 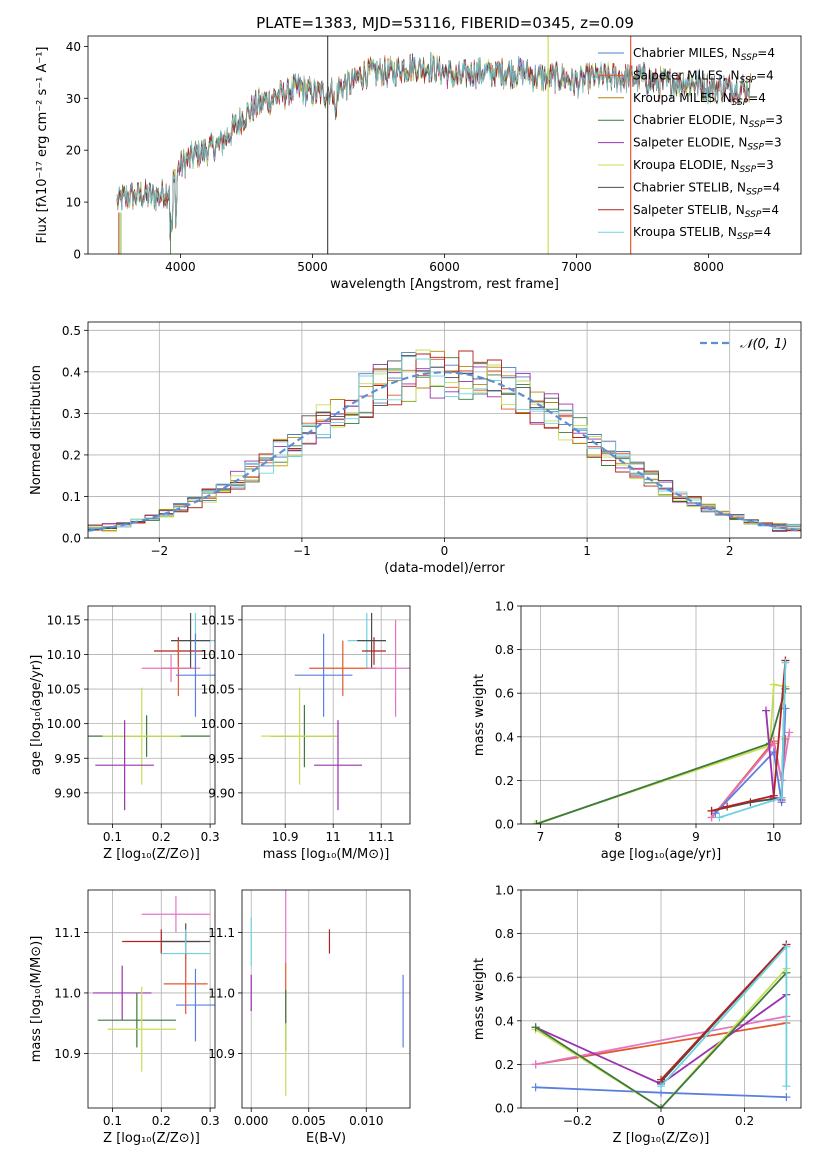 I want to click on legend-label: Chabrier STELIB, NSSP=4, so click(x=706, y=188).